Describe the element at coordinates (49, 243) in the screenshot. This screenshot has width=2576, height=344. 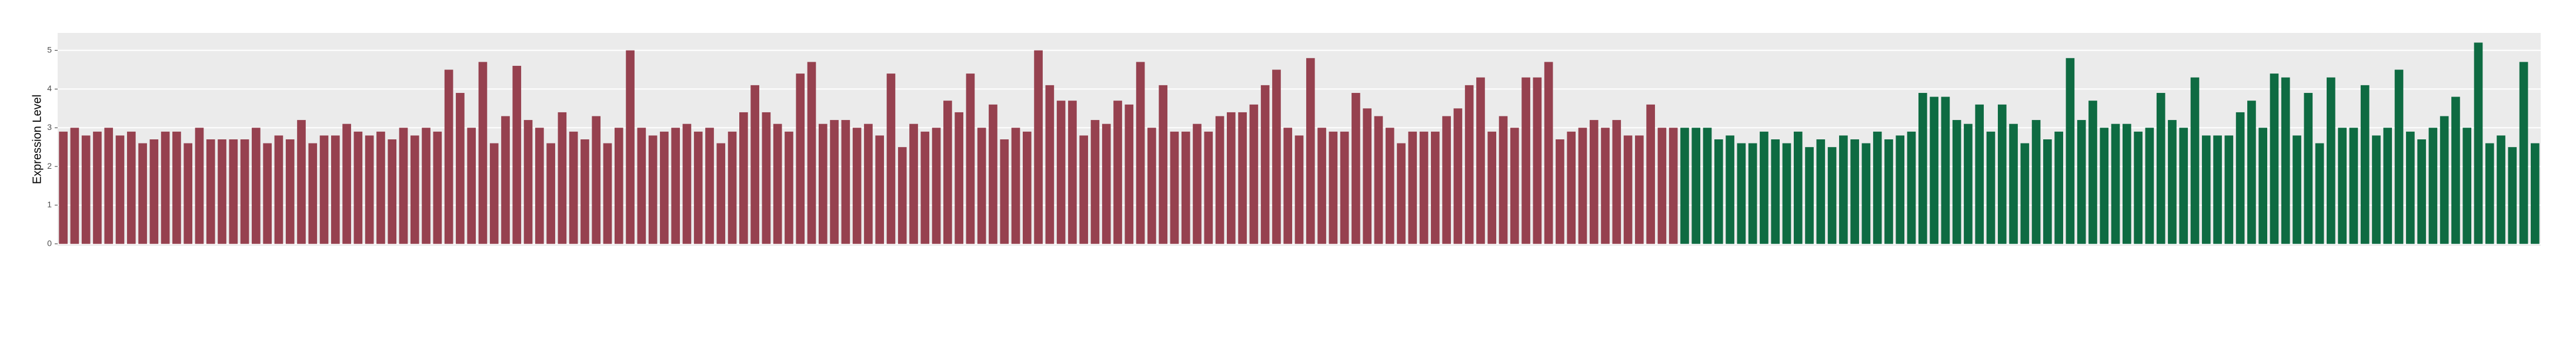
I see `y-tick-label: 0` at that location.